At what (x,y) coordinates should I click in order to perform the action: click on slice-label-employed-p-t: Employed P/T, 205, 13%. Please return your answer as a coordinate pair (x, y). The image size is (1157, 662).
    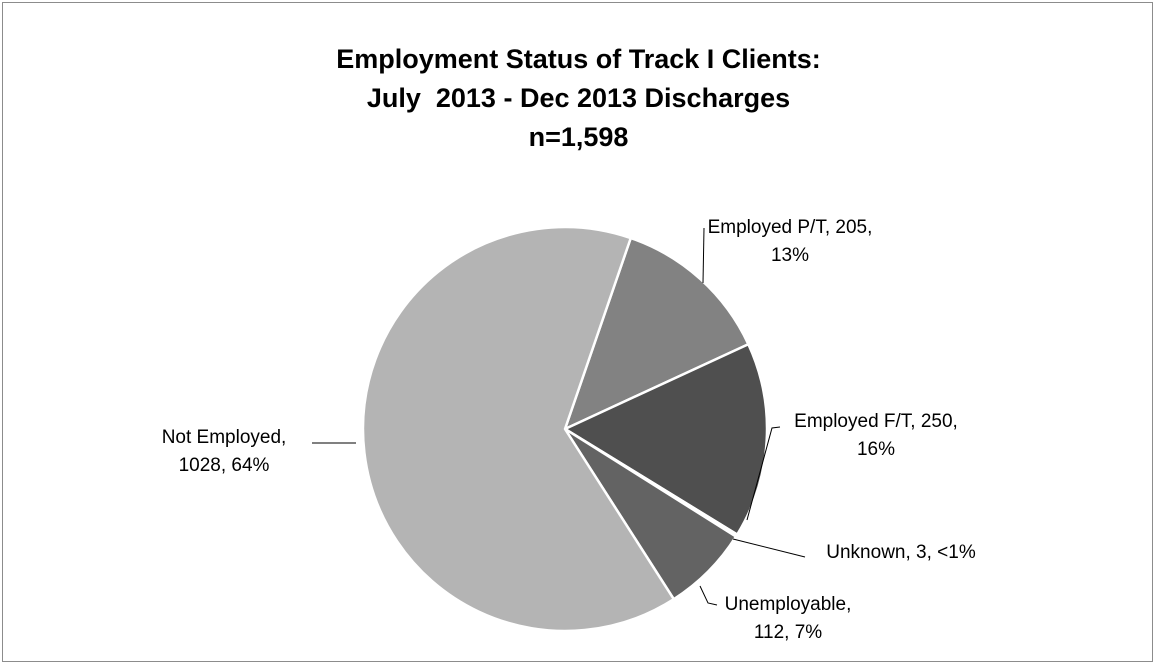
    Looking at the image, I should click on (790, 241).